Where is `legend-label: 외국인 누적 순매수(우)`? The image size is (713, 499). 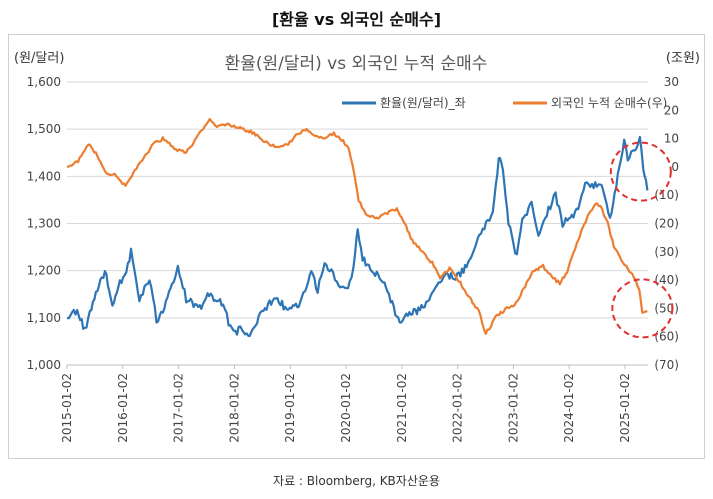 legend-label: 외국인 누적 순매수(우) is located at coordinates (609, 103).